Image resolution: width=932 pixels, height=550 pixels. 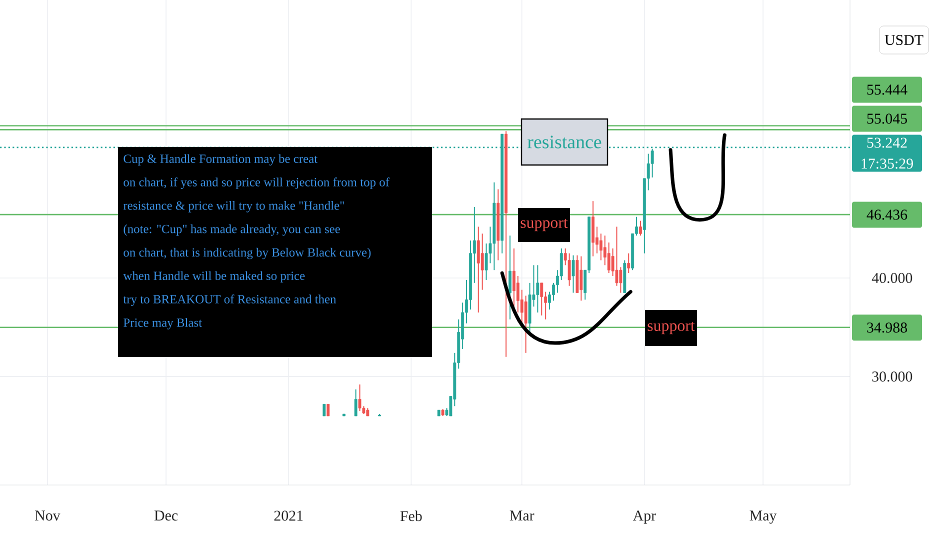 I want to click on ref-line-label: 55.045, so click(x=887, y=119).